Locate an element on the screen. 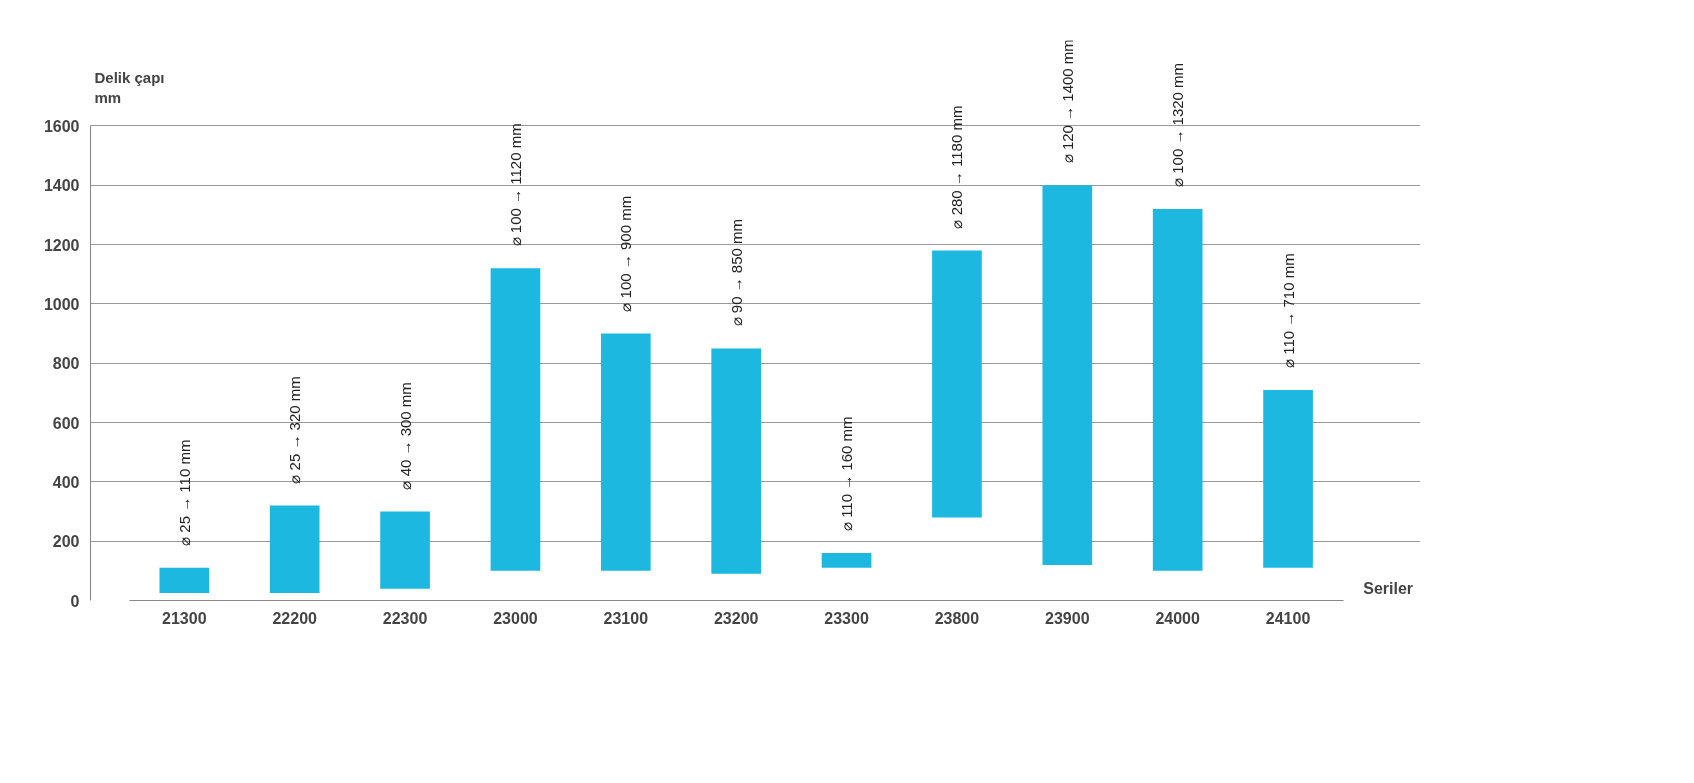 The width and height of the screenshot is (1694, 783). data-label: ⌀ 110 → 160 mm is located at coordinates (847, 474).